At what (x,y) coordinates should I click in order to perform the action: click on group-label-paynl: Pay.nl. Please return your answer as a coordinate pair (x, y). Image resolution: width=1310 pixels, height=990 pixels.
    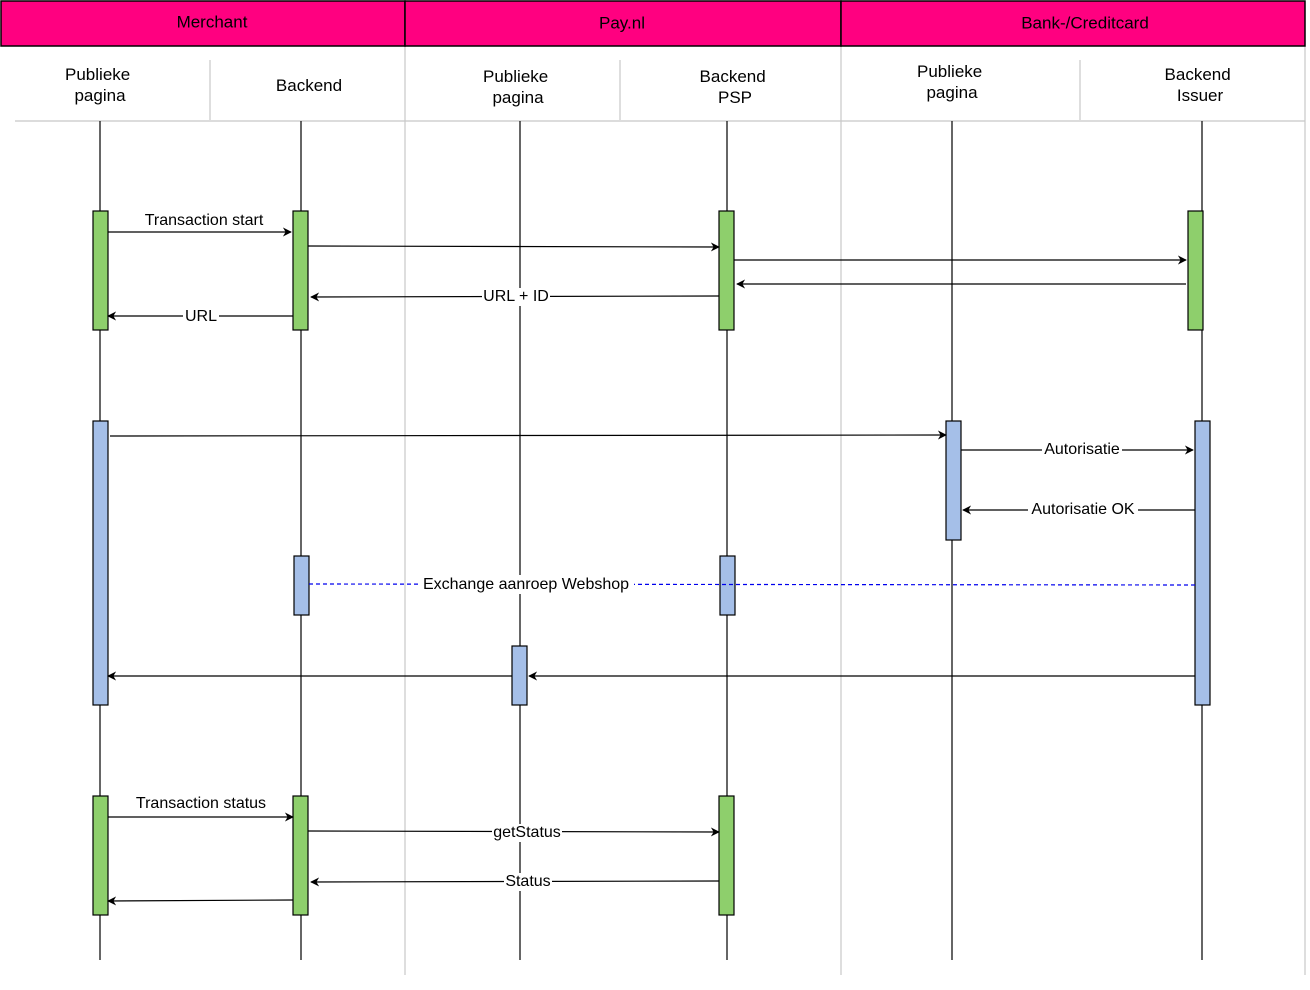
    Looking at the image, I should click on (622, 22).